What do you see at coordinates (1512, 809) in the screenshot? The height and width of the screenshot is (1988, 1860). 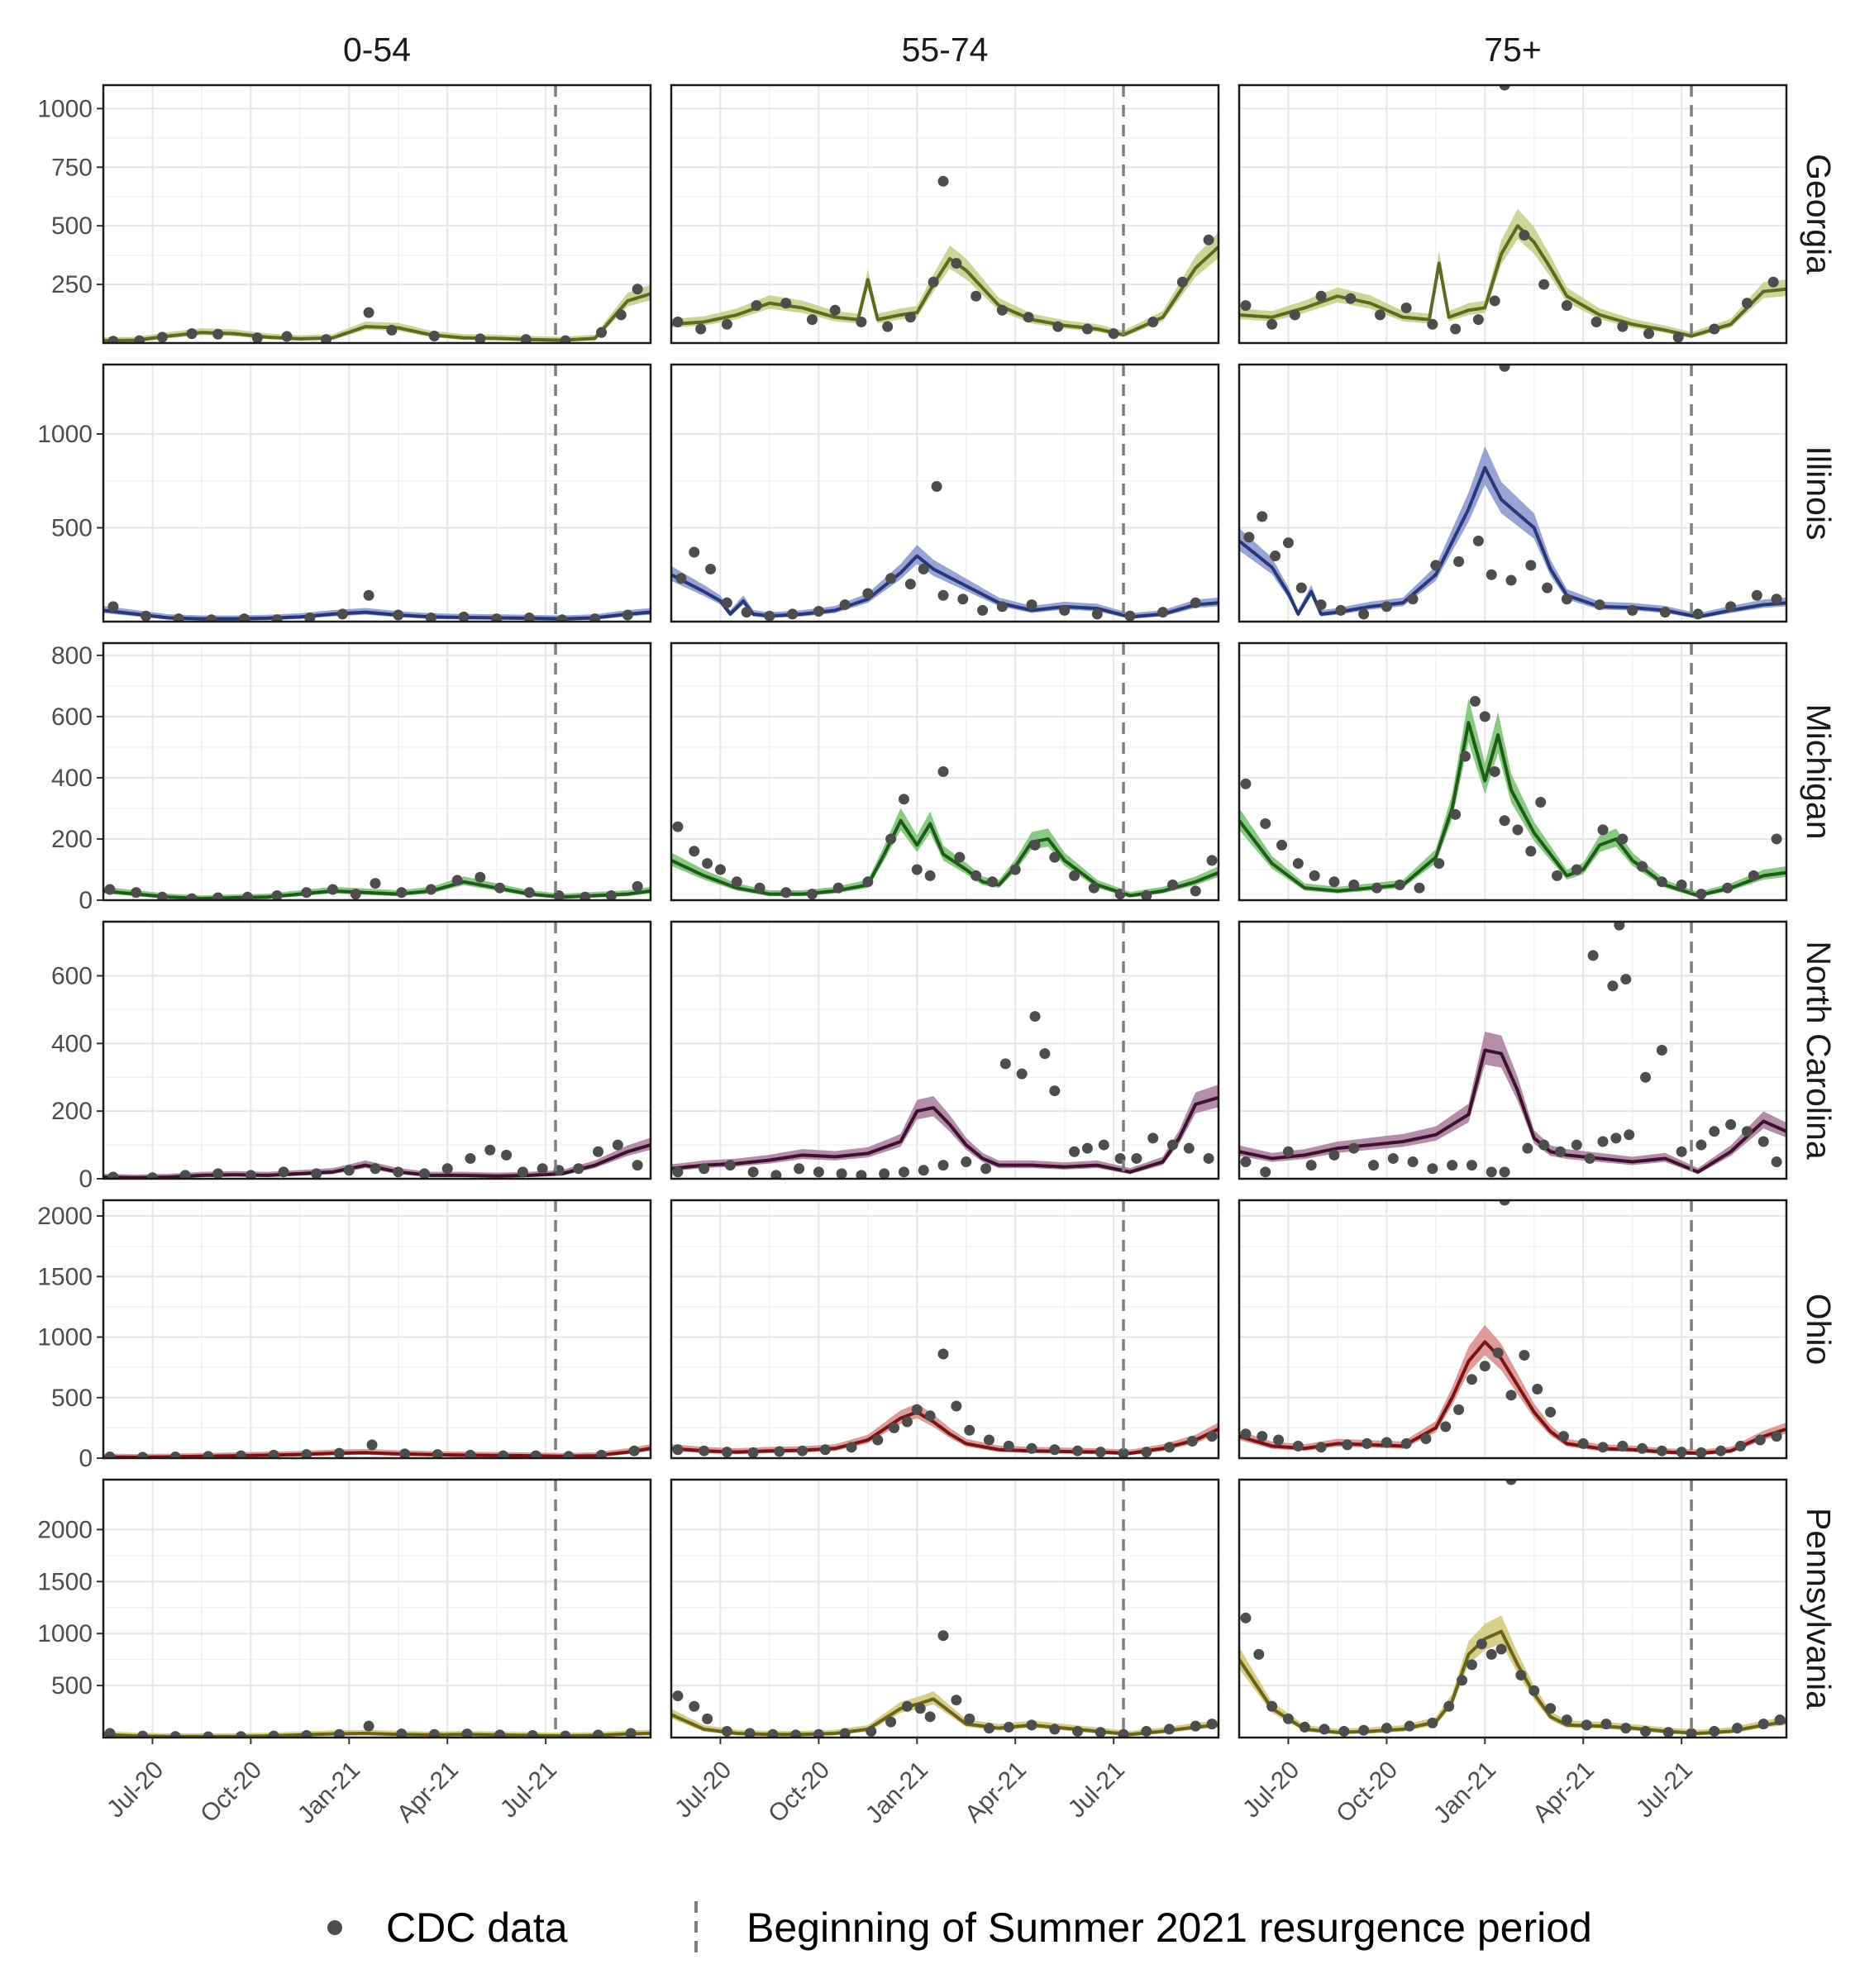 I see `model-line` at bounding box center [1512, 809].